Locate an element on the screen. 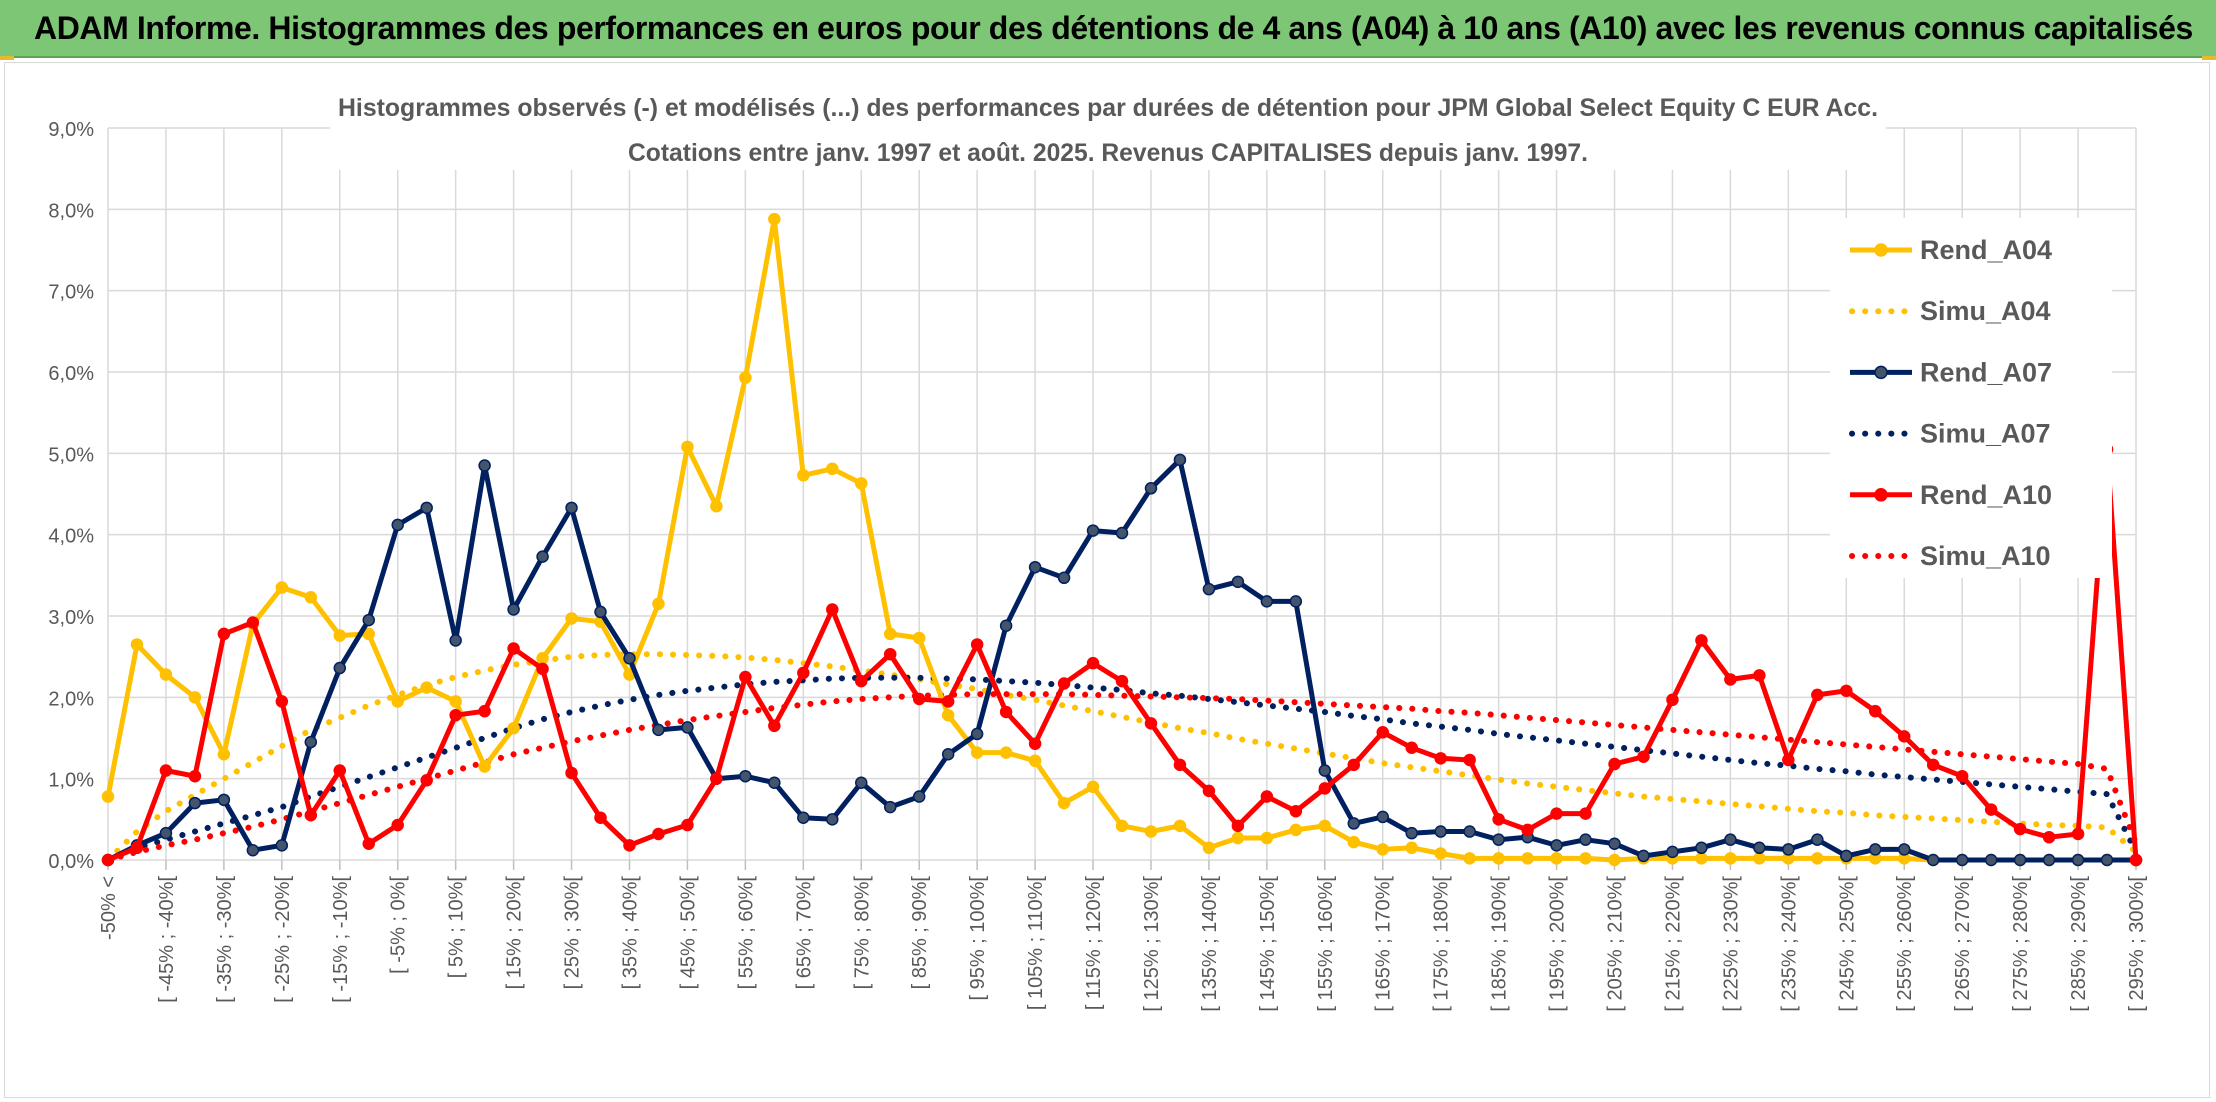  legend-marker is located at coordinates (1881, 495).